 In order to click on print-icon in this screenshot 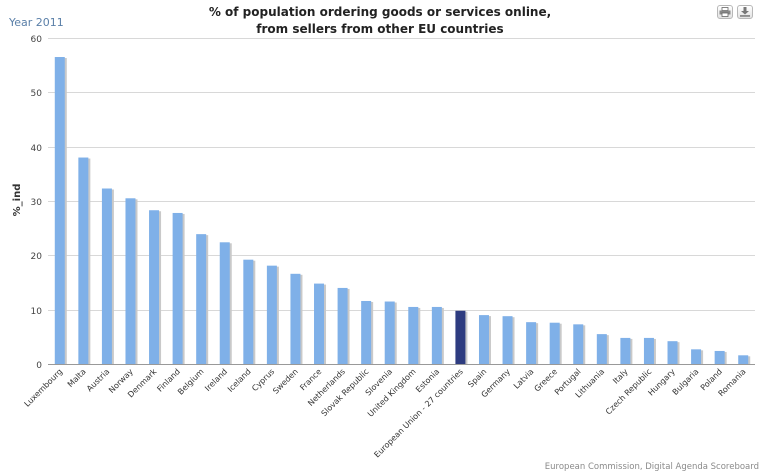, I will do `click(725, 12)`.